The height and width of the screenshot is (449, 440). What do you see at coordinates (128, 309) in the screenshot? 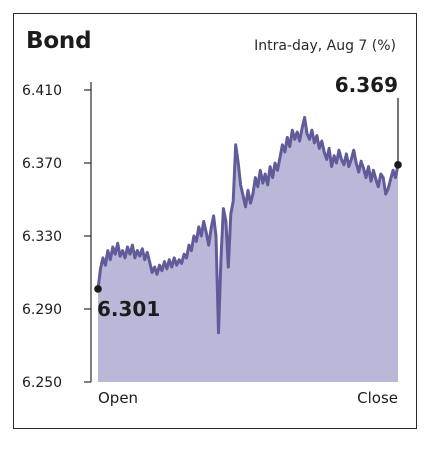
I see `open-value-label: 6.301` at bounding box center [128, 309].